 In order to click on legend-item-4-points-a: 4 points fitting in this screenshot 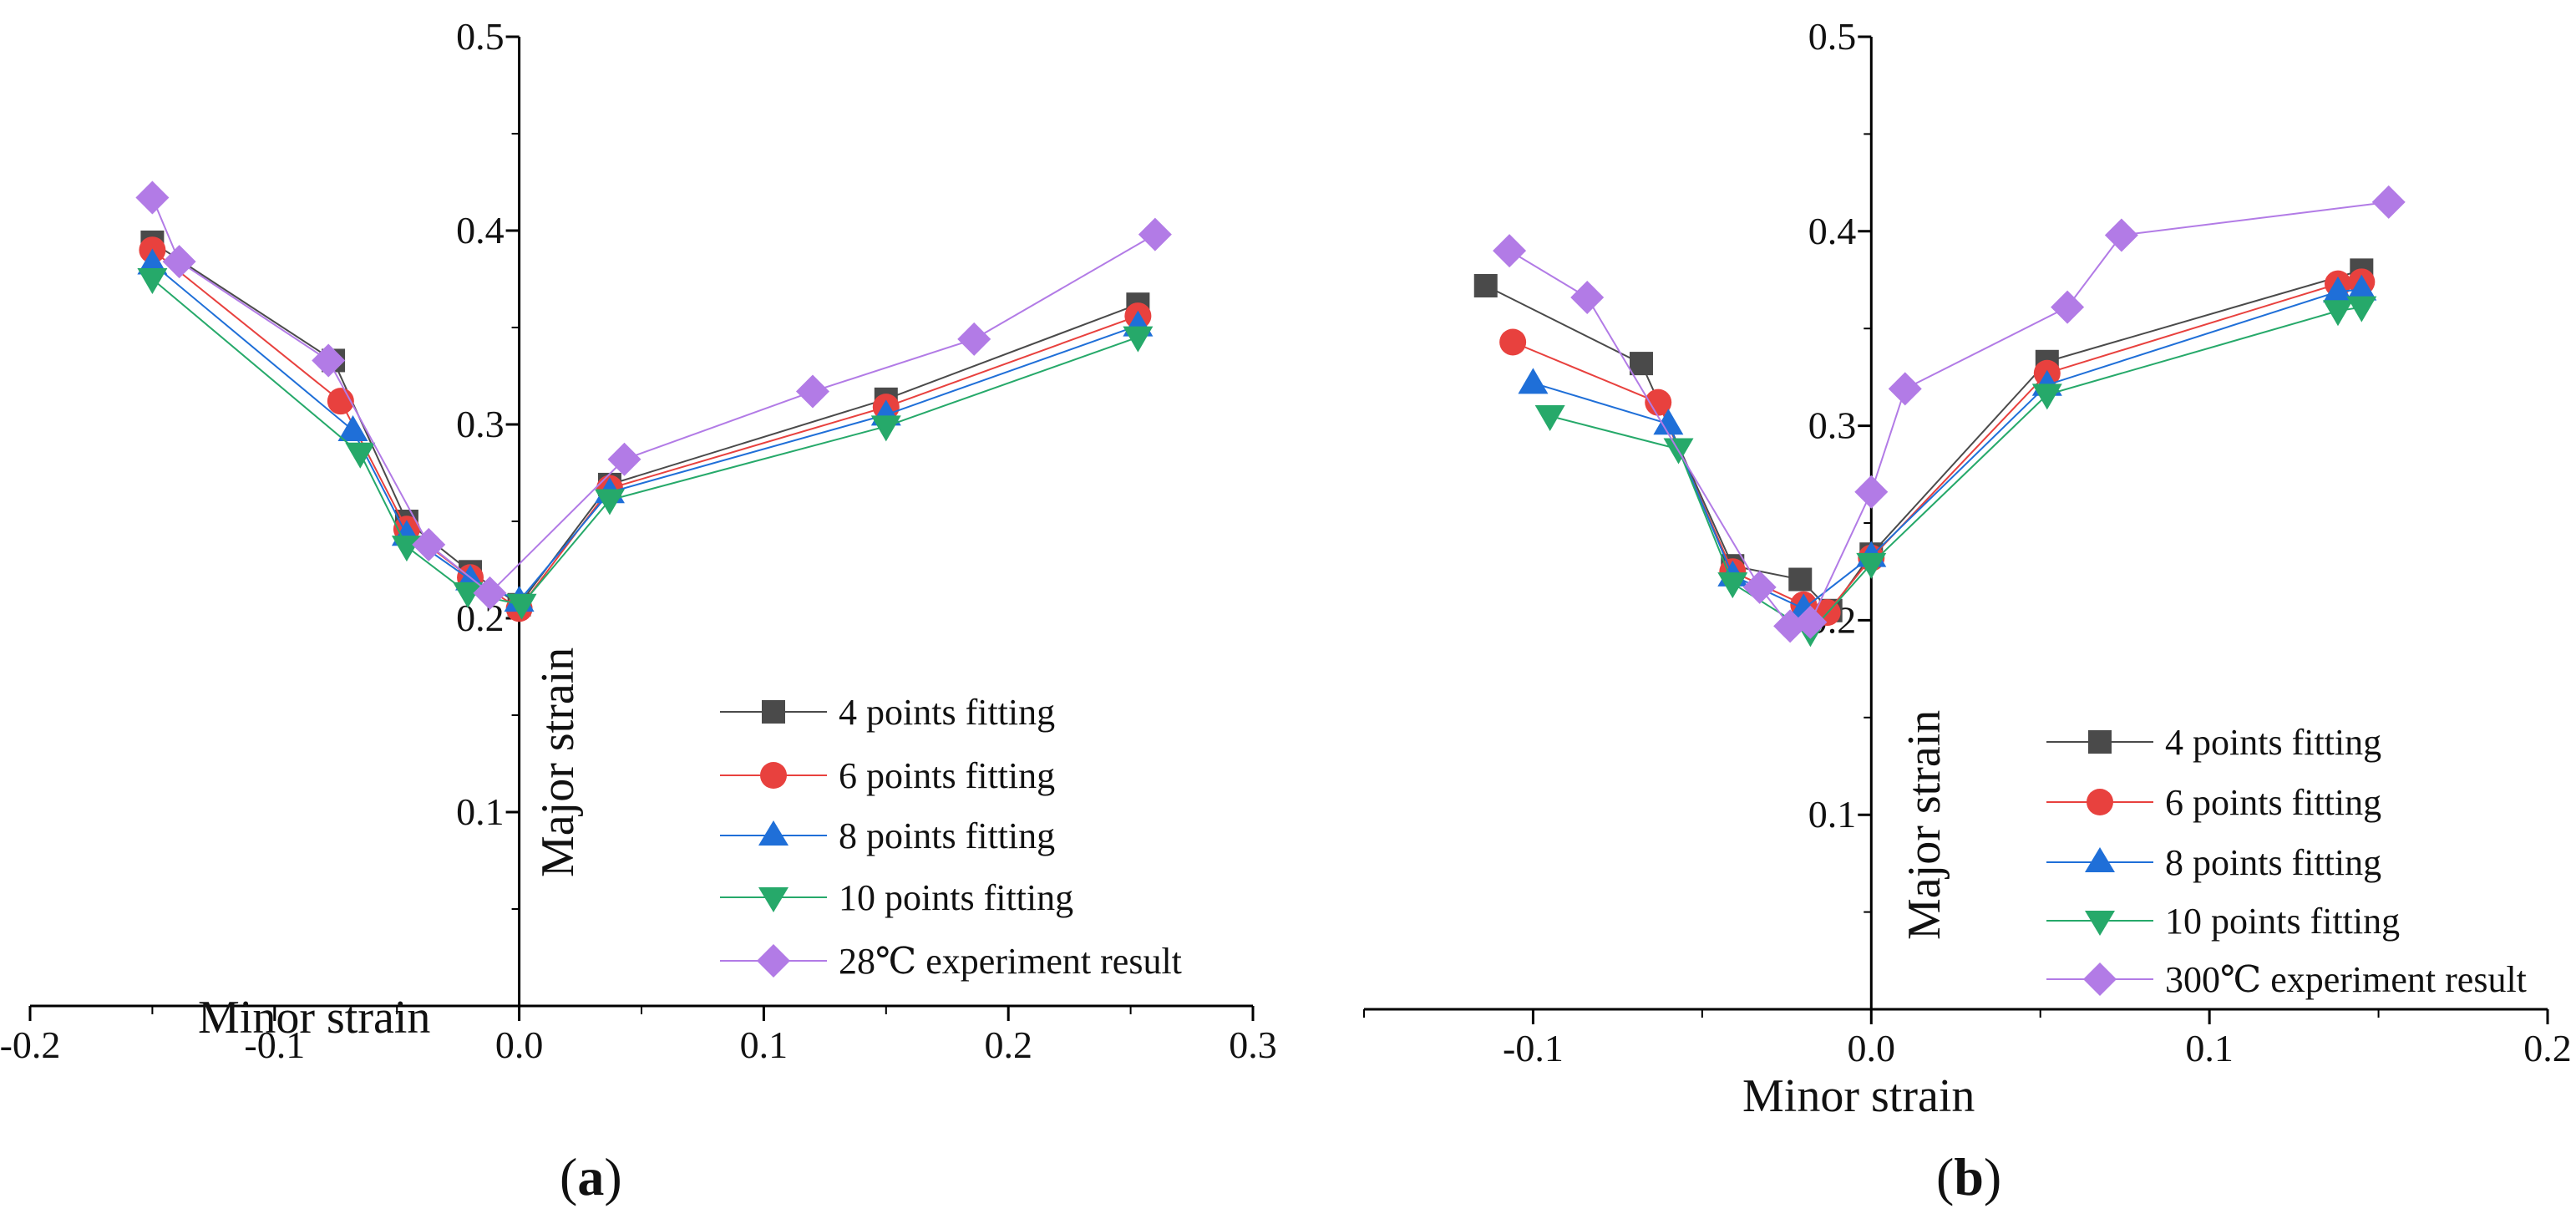, I will do `click(887, 712)`.